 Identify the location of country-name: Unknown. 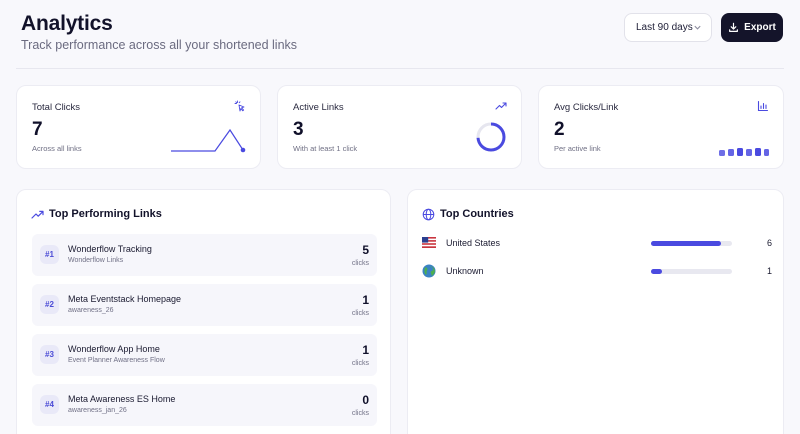
(465, 271).